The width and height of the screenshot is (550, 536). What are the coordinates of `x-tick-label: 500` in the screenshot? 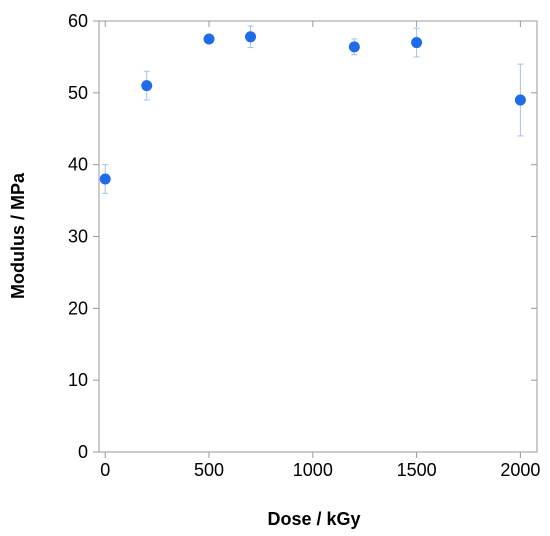 It's located at (209, 470).